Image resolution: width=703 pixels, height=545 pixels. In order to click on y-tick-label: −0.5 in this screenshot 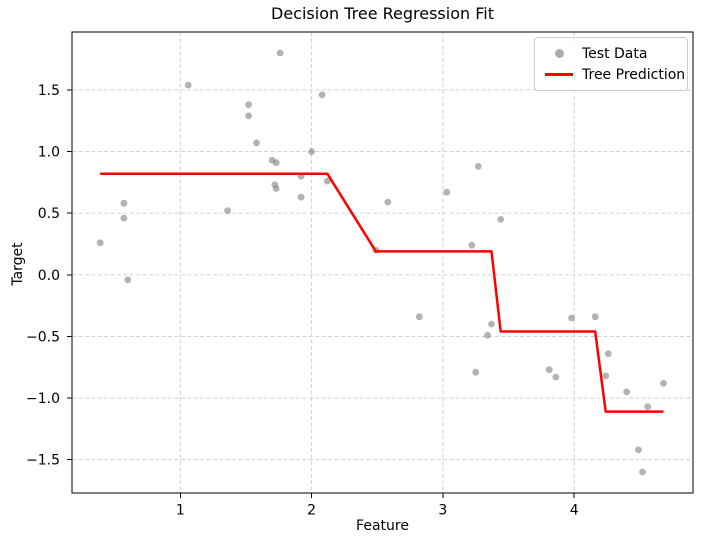, I will do `click(43, 337)`.